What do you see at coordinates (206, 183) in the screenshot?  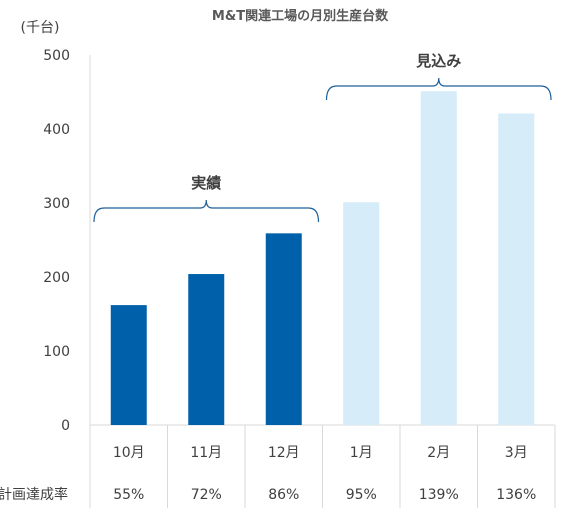 I see `group-label: 実績` at bounding box center [206, 183].